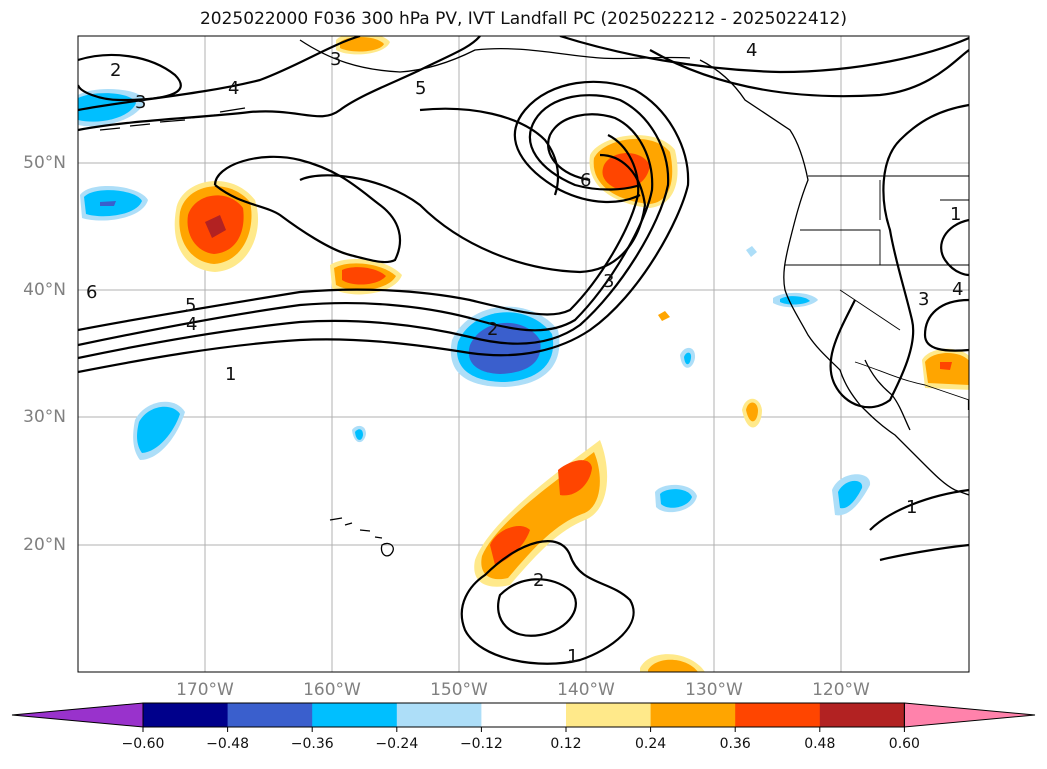  What do you see at coordinates (820, 744) in the screenshot?
I see `colorbar-tick-label: 0.48` at bounding box center [820, 744].